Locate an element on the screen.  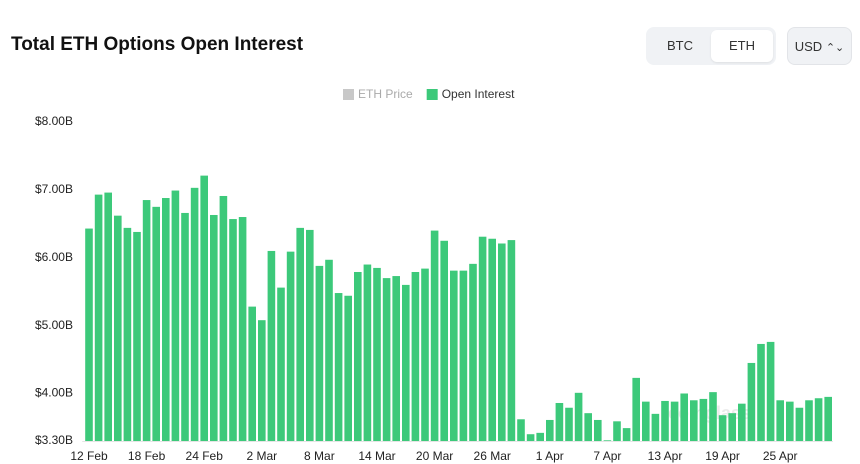
y-tick-label: $4.00B is located at coordinates (54, 393).